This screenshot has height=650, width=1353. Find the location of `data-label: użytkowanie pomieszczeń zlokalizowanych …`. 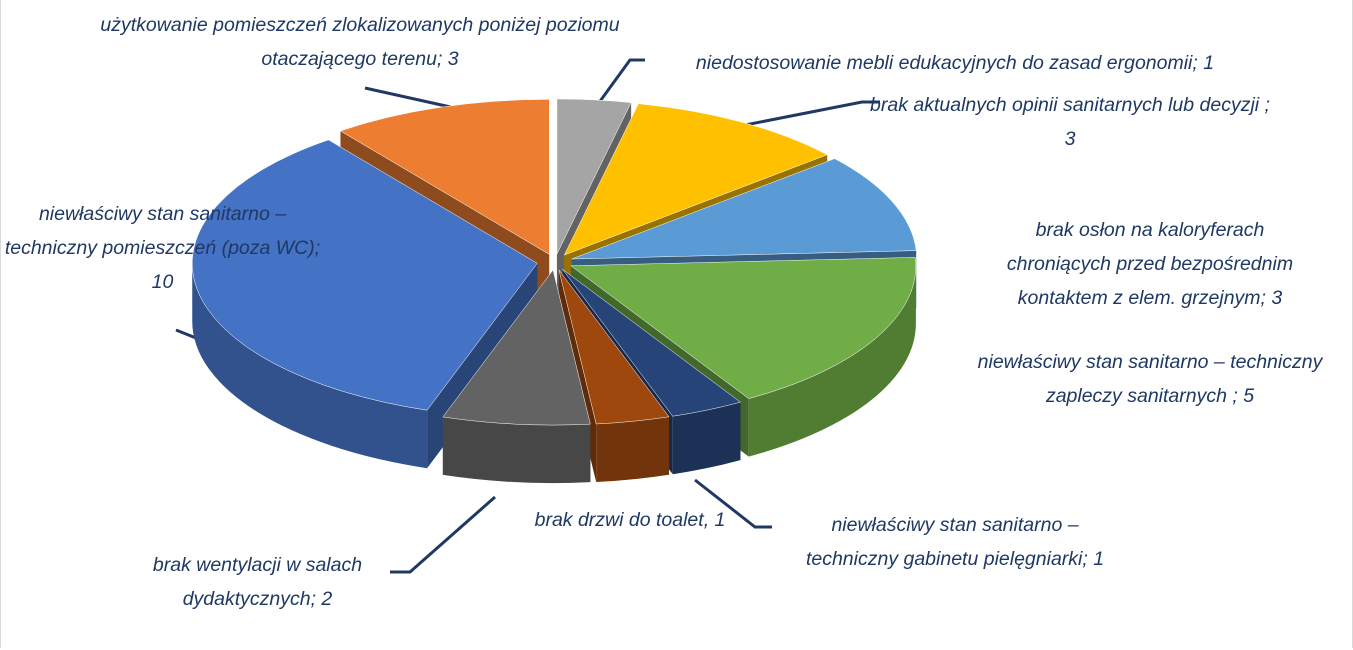

data-label: użytkowanie pomieszczeń zlokalizowanych … is located at coordinates (360, 42).